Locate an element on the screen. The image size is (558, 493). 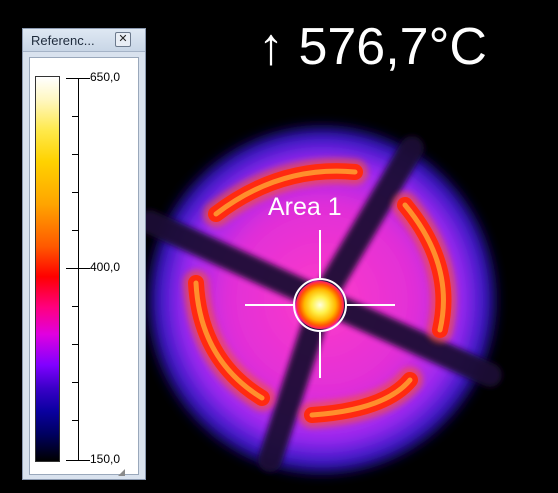
resize-grip-icon is located at coordinates (121, 472).